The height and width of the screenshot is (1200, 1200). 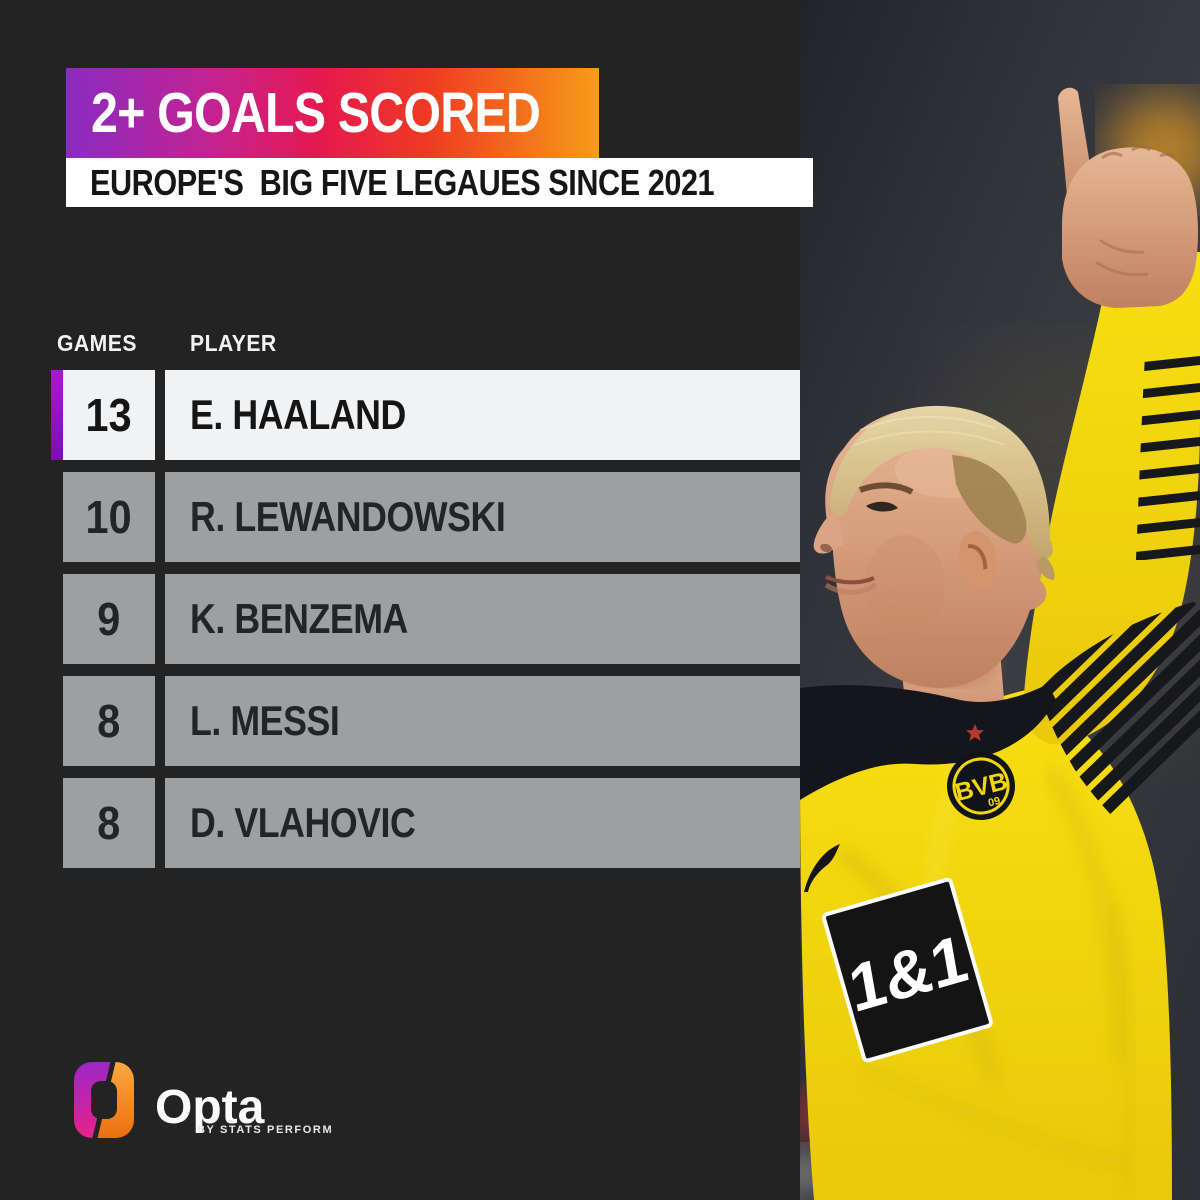 I want to click on ear, so click(x=978, y=560).